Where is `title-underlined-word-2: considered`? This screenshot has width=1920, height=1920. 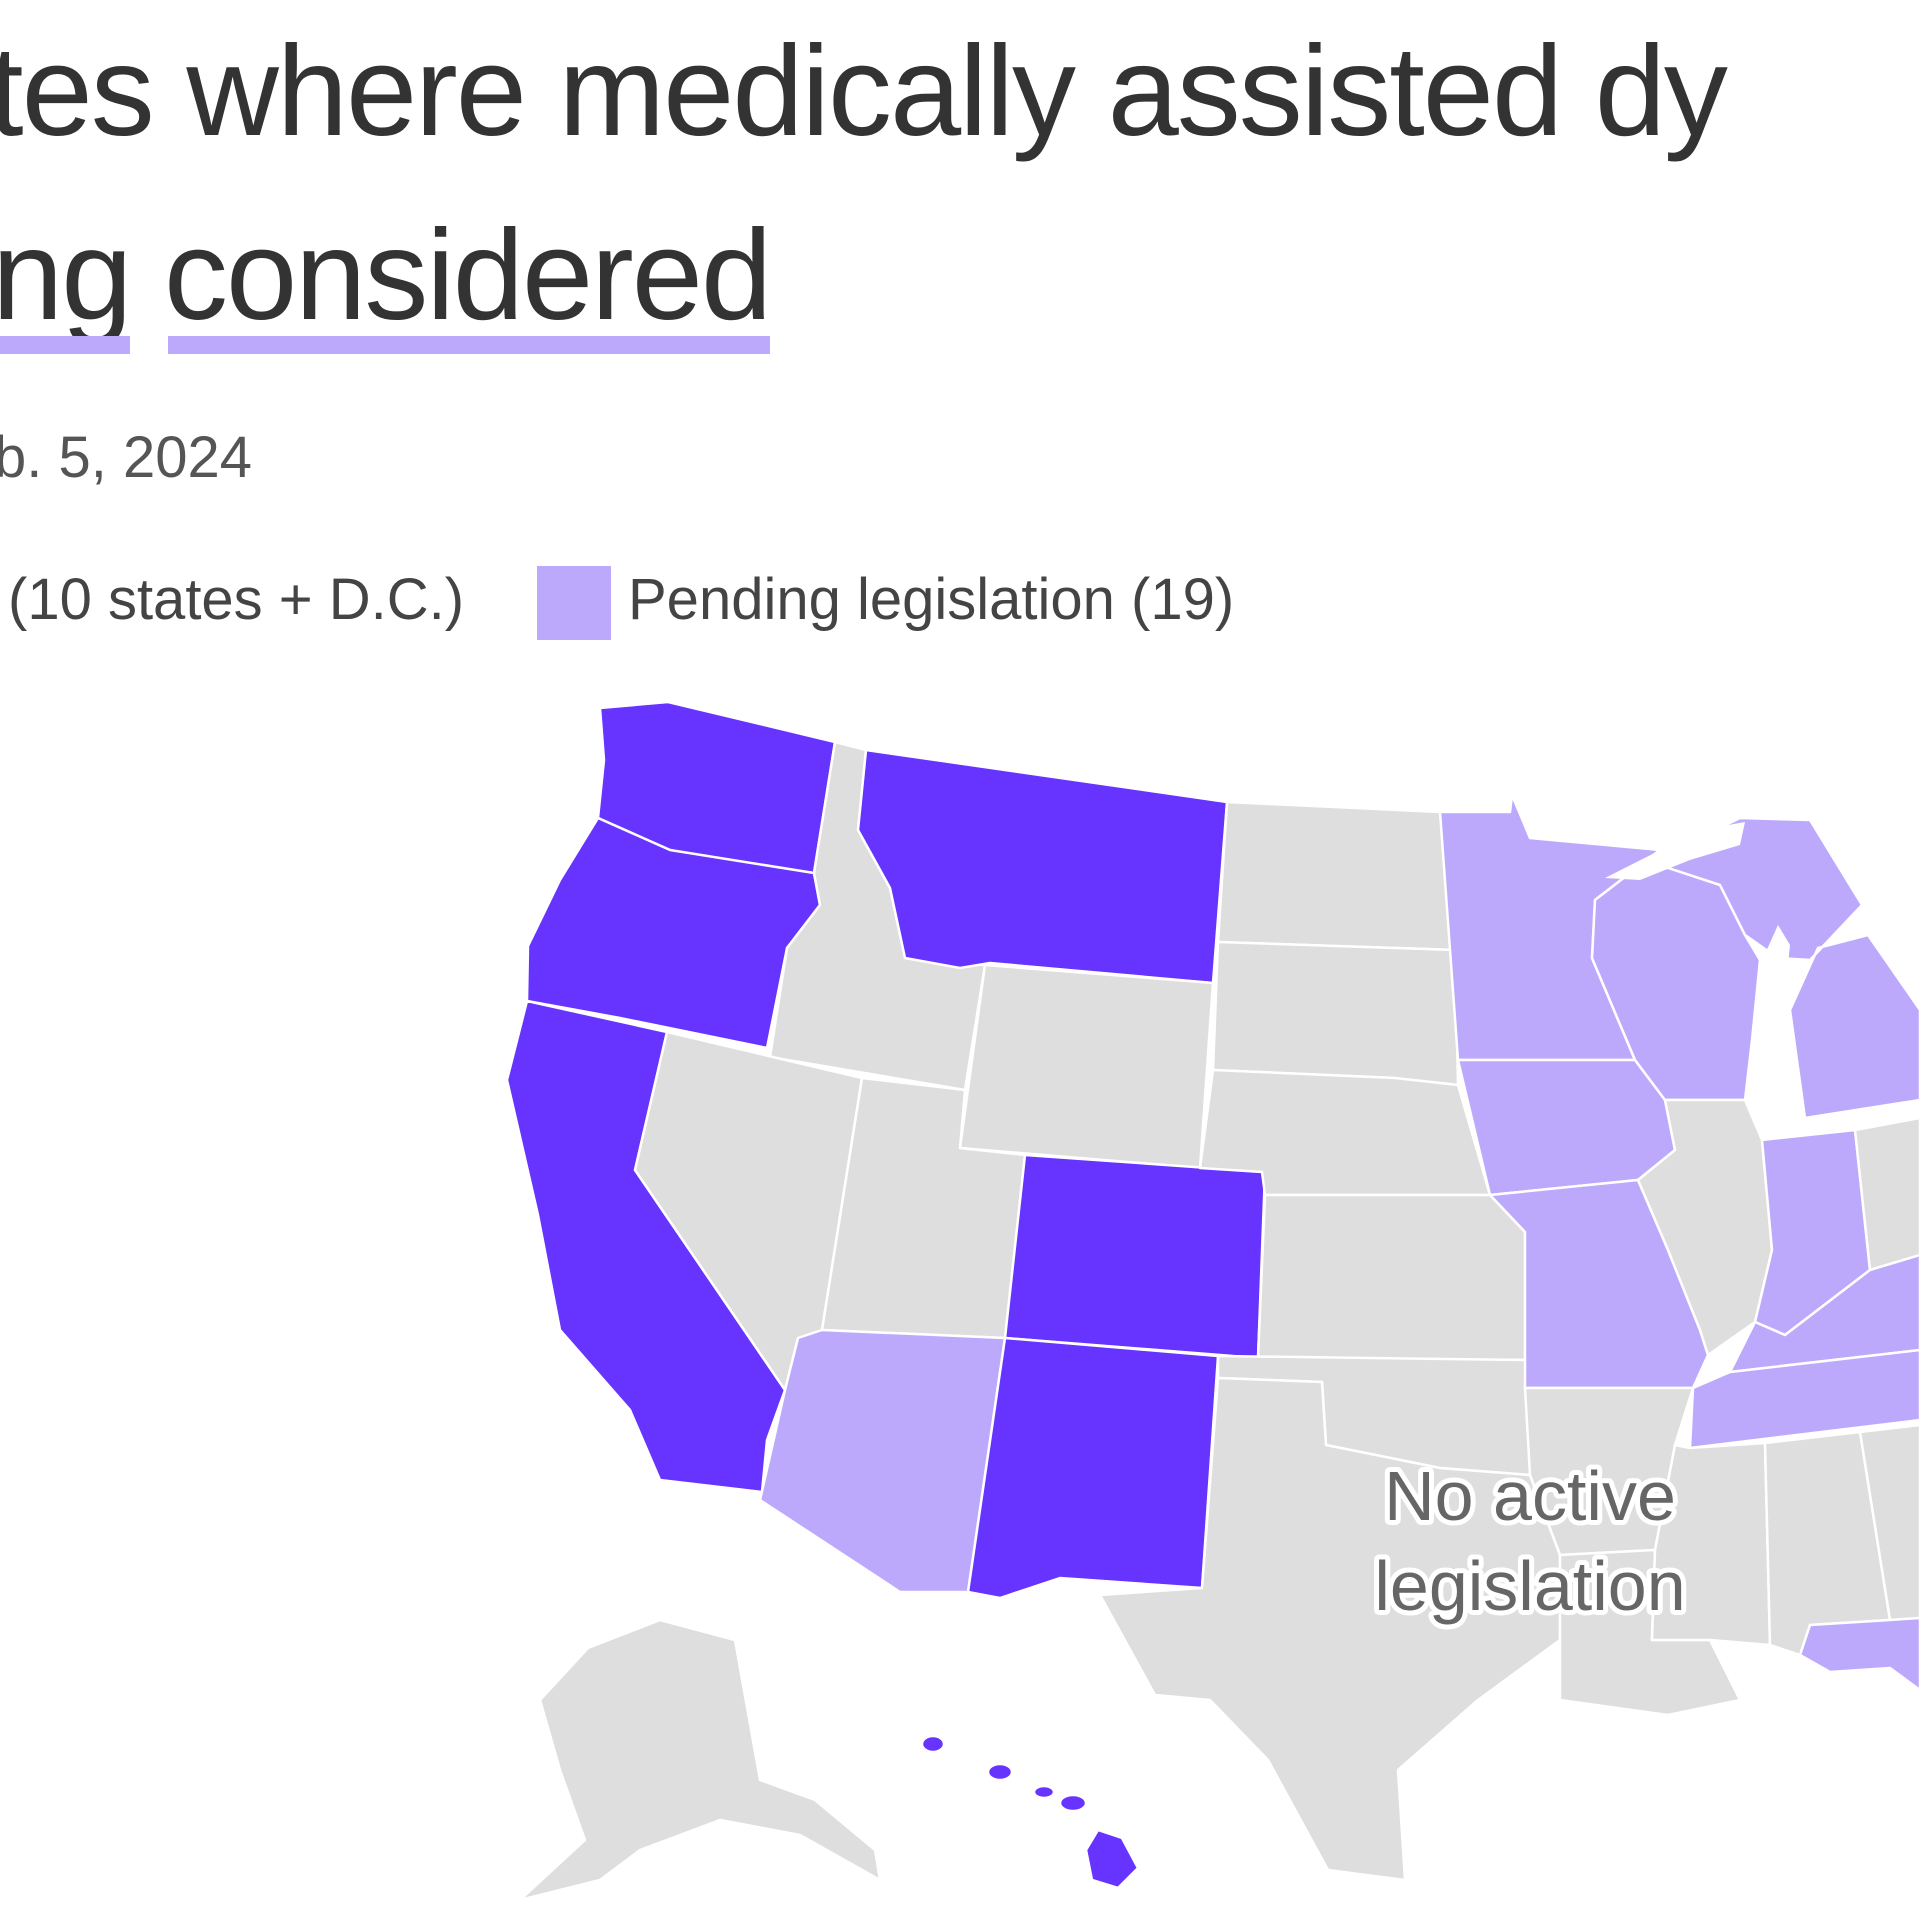 title-underlined-word-2: considered is located at coordinates (467, 279).